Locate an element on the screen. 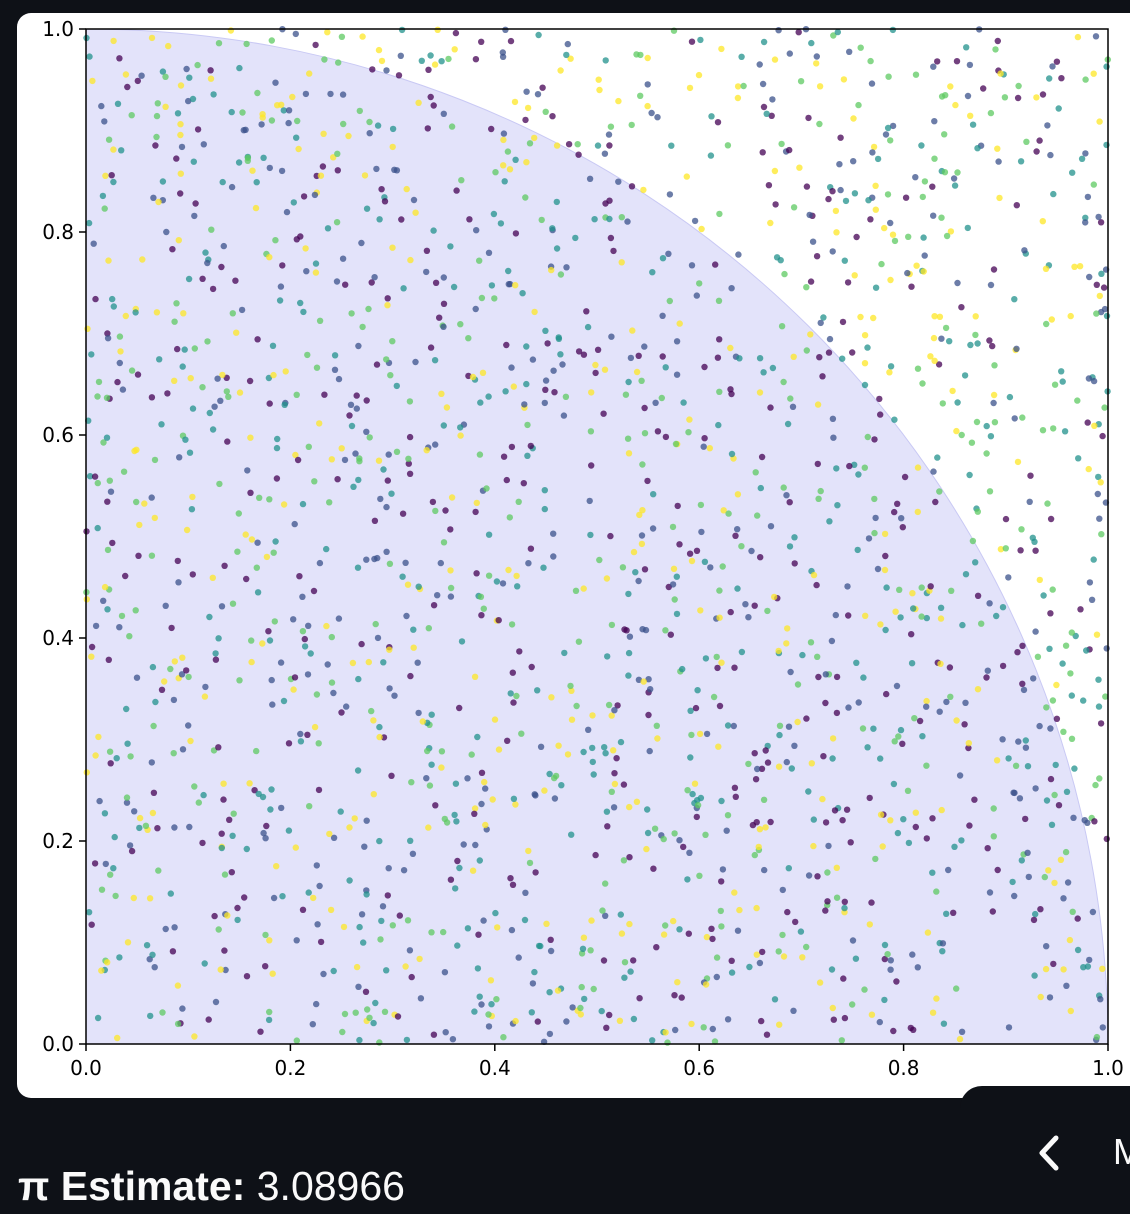 This screenshot has height=1214, width=1130. pager-next-label: M is located at coordinates (1121, 1151).